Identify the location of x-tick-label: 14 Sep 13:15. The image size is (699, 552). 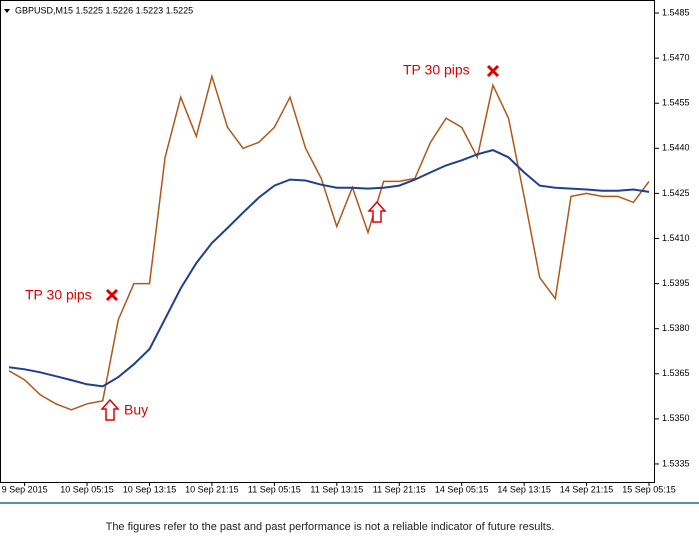
(524, 489).